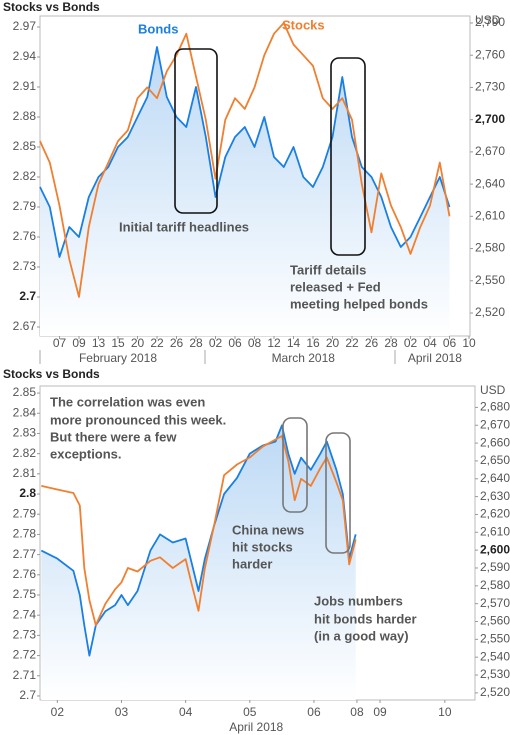 Image resolution: width=510 pixels, height=735 pixels. I want to click on y-tick-label: 2.84, so click(25, 412).